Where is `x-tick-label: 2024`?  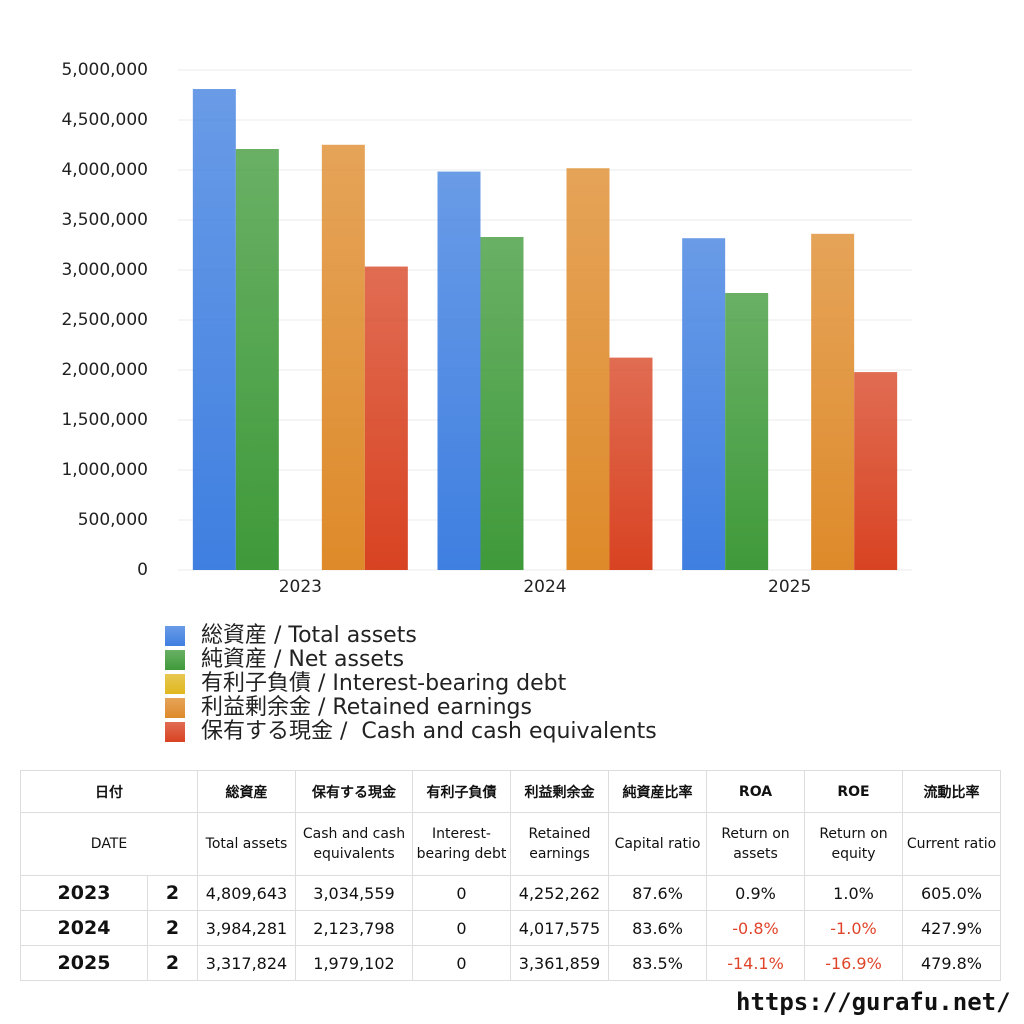
x-tick-label: 2024 is located at coordinates (544, 587).